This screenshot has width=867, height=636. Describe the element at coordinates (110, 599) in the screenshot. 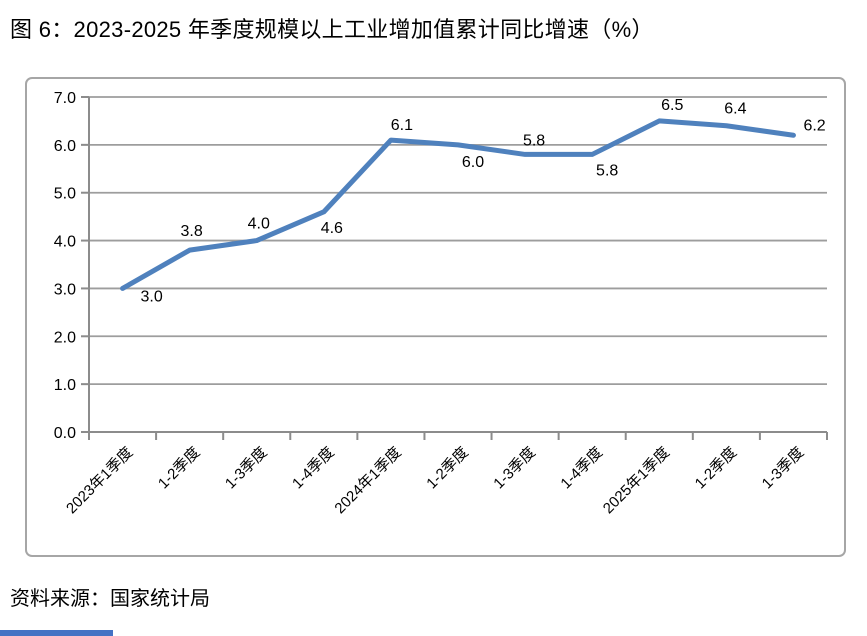

I see `source-note: 资料来源：国家统计局` at that location.